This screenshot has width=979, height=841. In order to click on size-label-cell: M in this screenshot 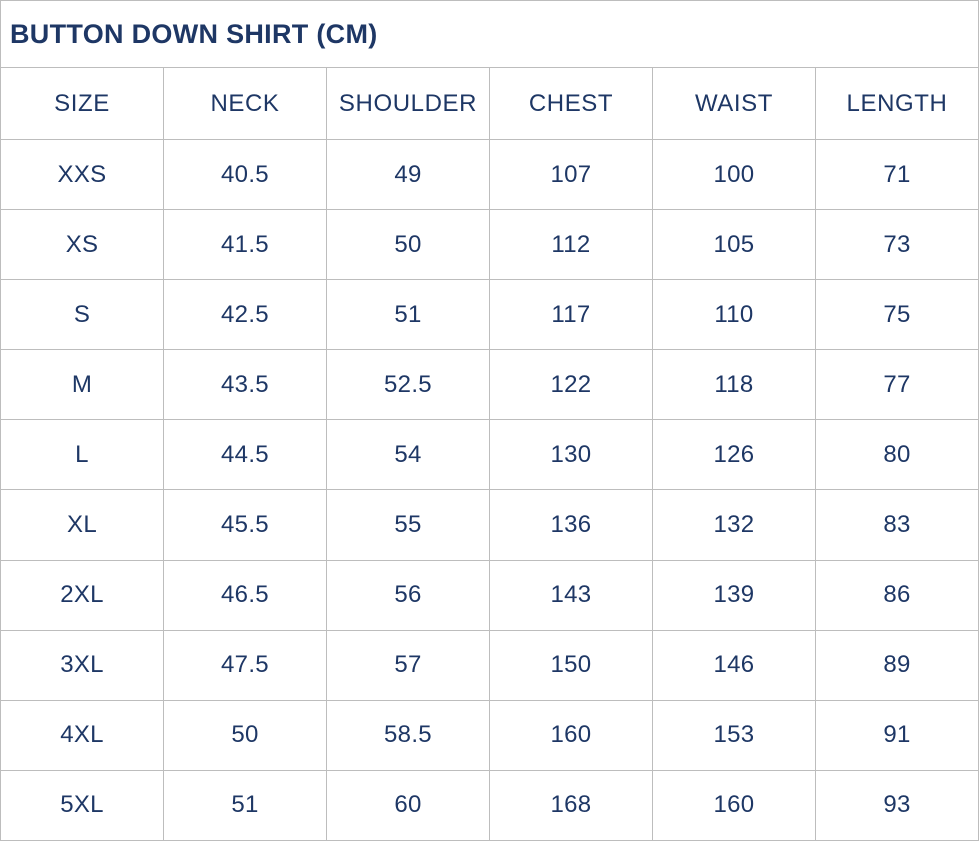, I will do `click(82, 385)`.